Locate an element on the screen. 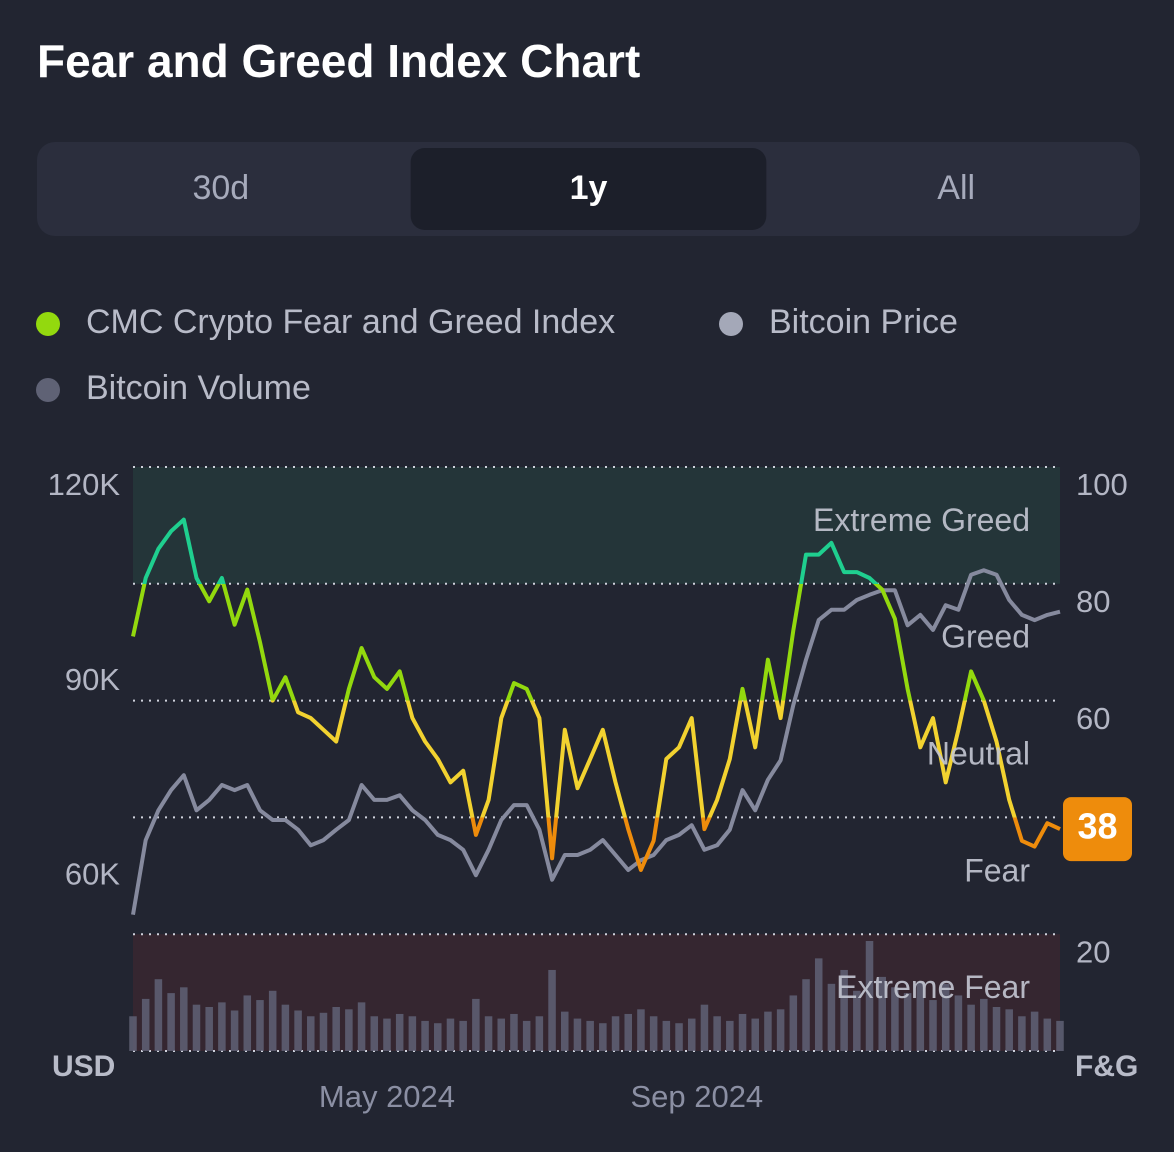 Image resolution: width=1174 pixels, height=1152 pixels. title: Fear and Greed Index Chart is located at coordinates (338, 61).